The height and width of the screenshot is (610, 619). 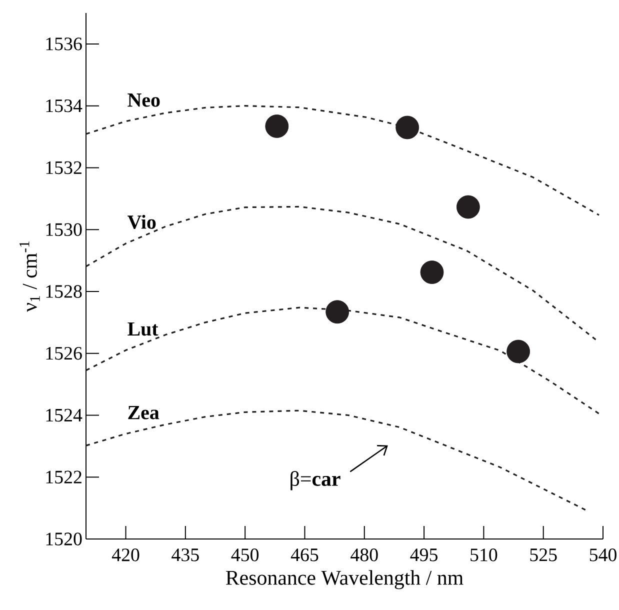 What do you see at coordinates (144, 413) in the screenshot?
I see `series-label: Zea` at bounding box center [144, 413].